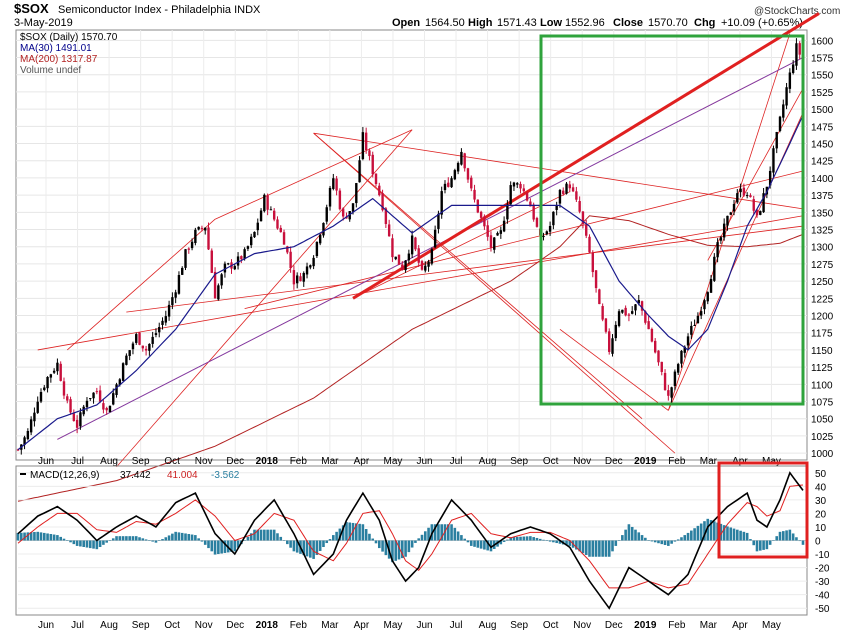 This screenshot has width=850, height=633. What do you see at coordinates (822, 582) in the screenshot?
I see `macd-tick-label: -30` at bounding box center [822, 582].